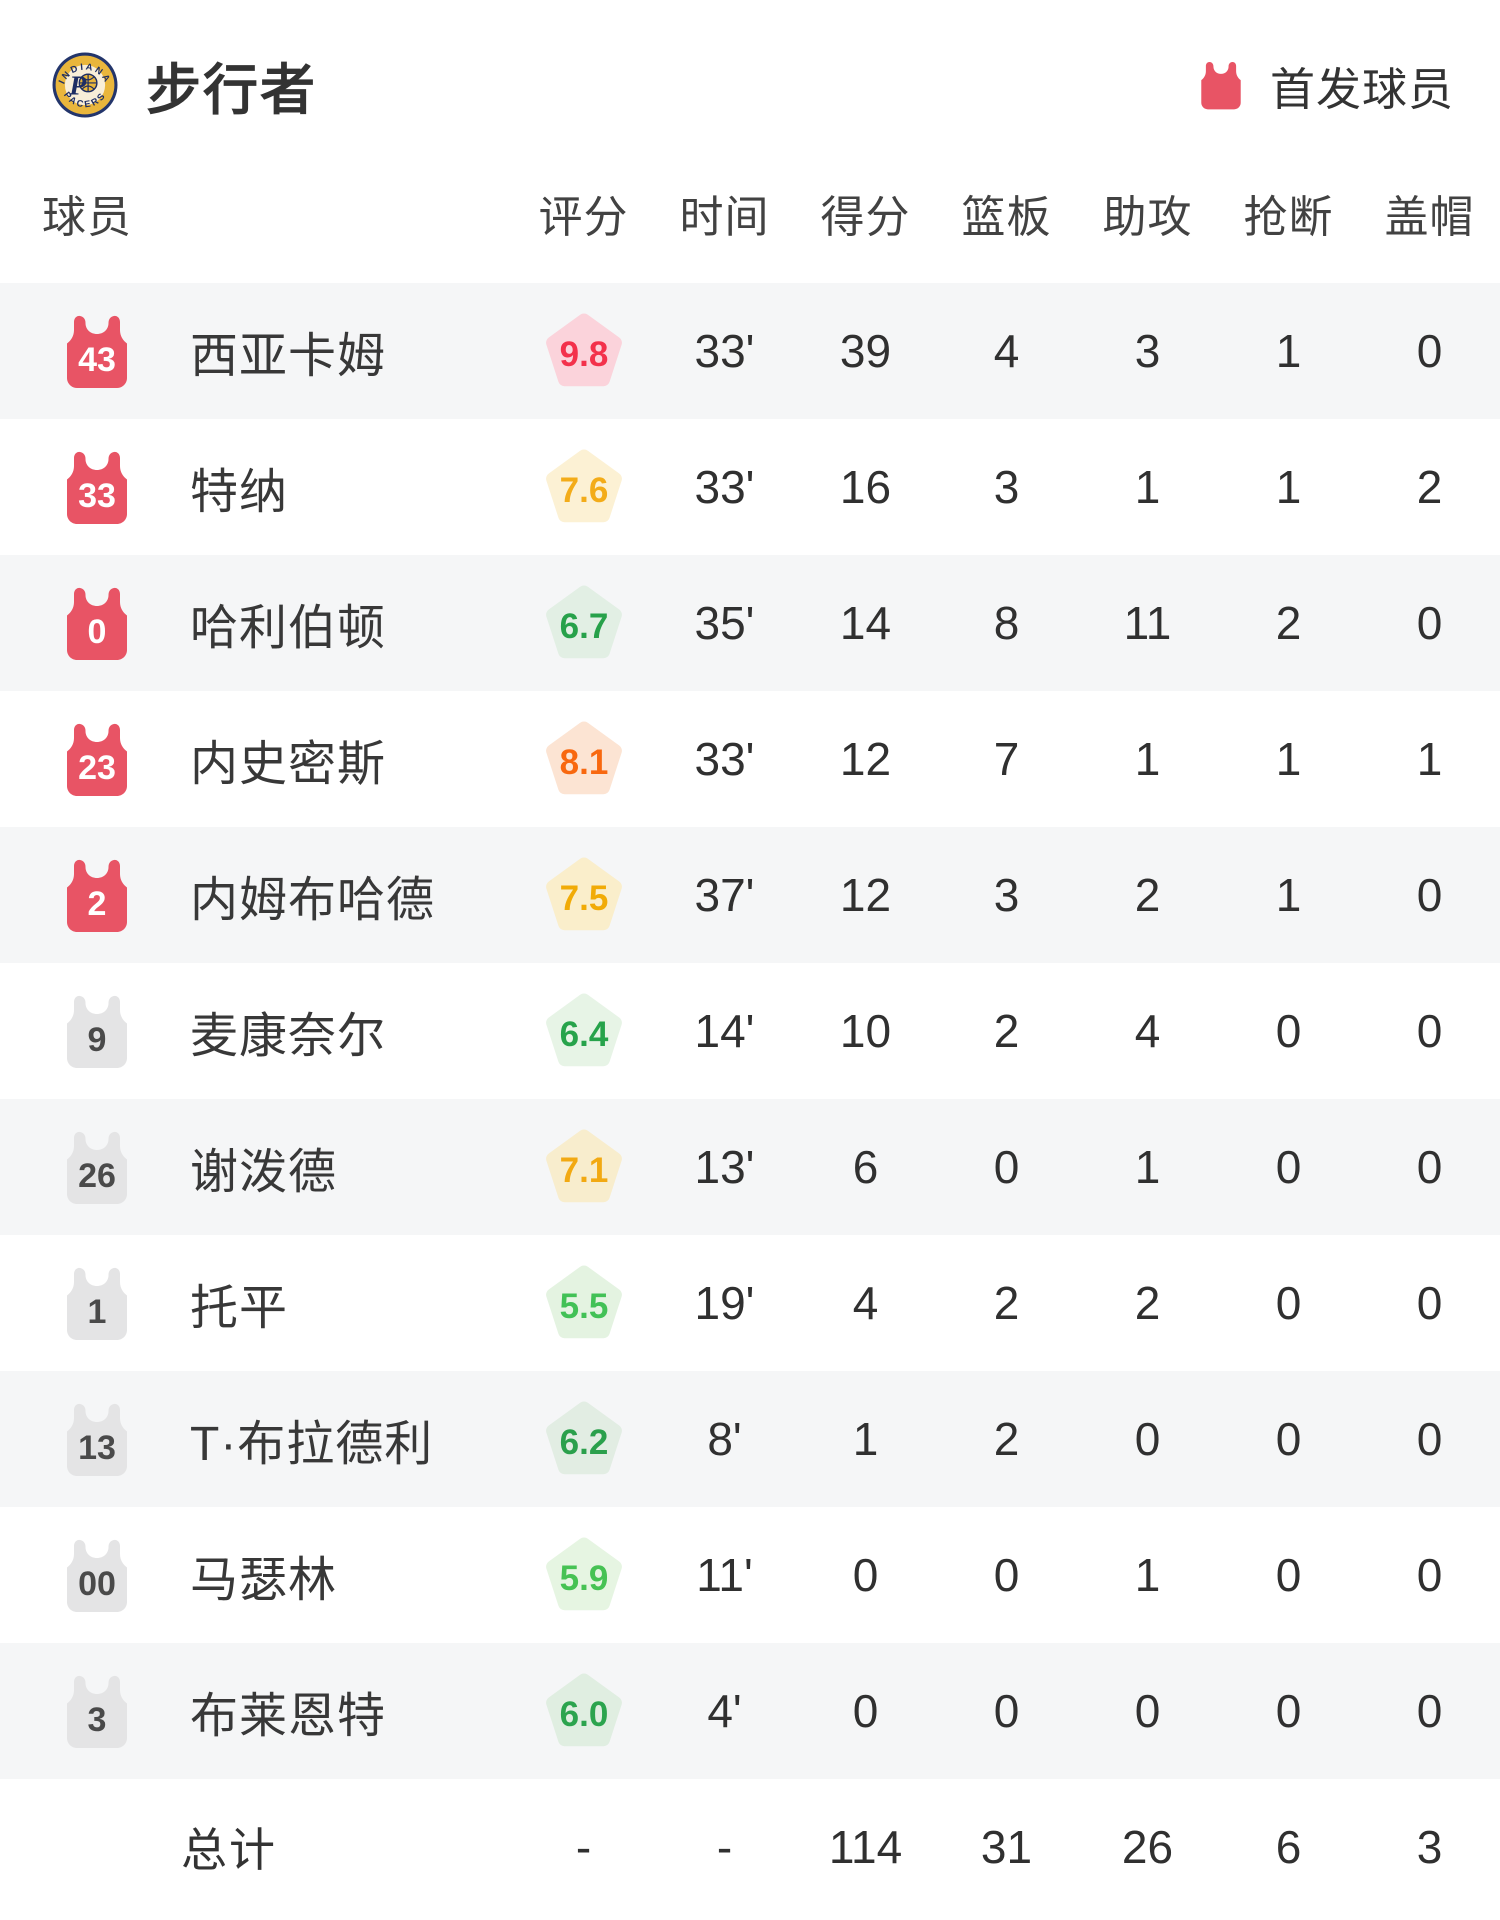 This screenshot has height=1920, width=1500. Describe the element at coordinates (97, 1448) in the screenshot. I see `svg-text: 13` at that location.